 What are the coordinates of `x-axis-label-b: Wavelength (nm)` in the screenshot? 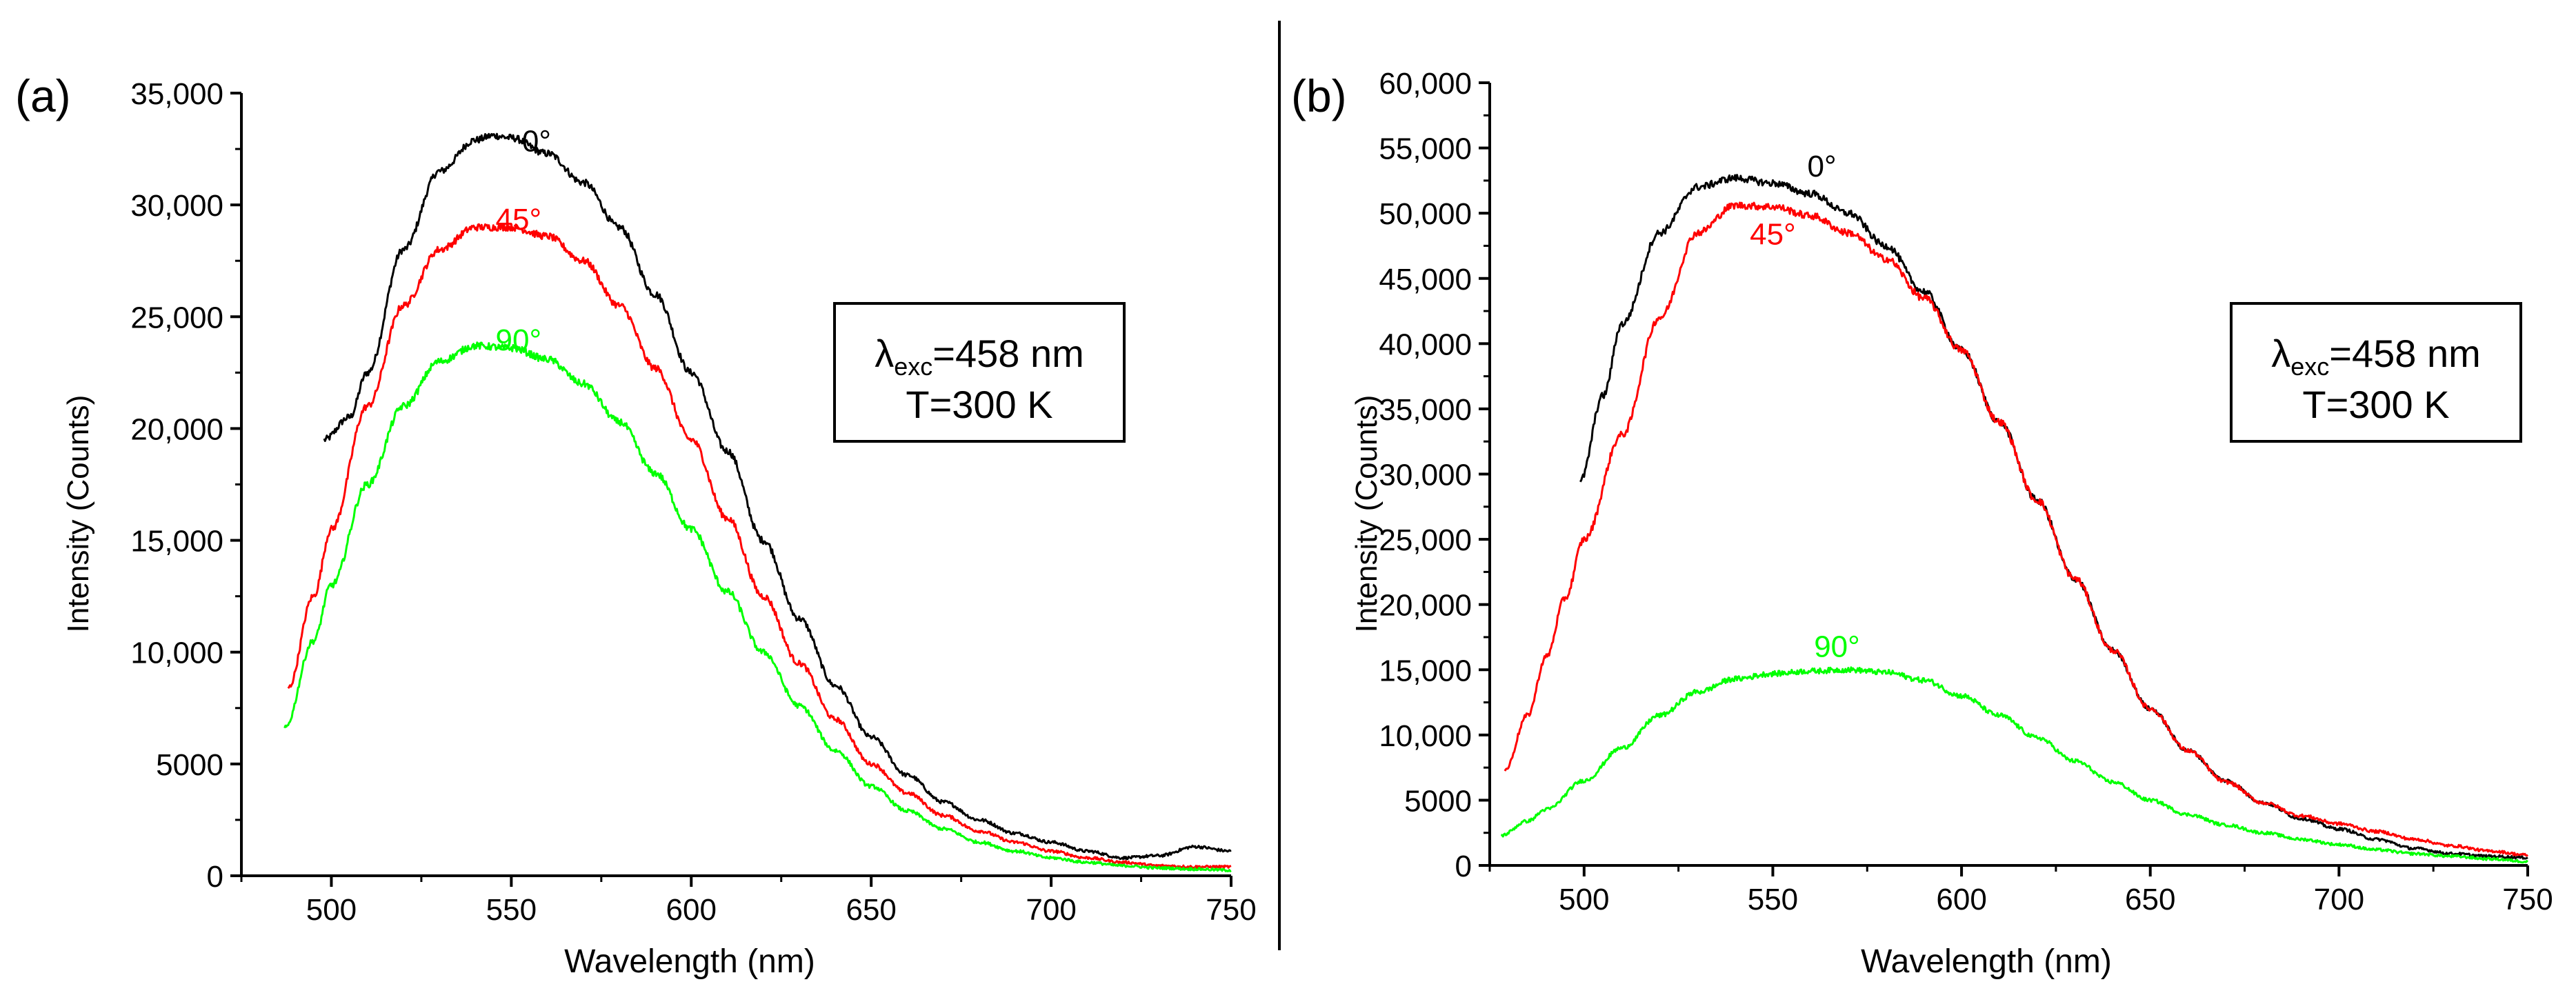 It's located at (1986, 961).